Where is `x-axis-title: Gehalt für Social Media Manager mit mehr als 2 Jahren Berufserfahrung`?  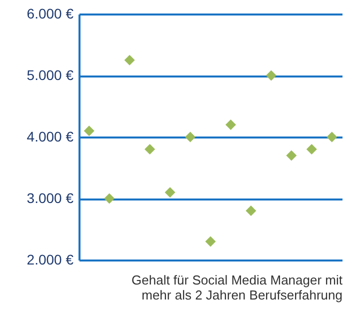
x-axis-title: Gehalt für Social Media Manager mit mehr als 2 Jahren Berufserfahrung is located at coordinates (237, 287).